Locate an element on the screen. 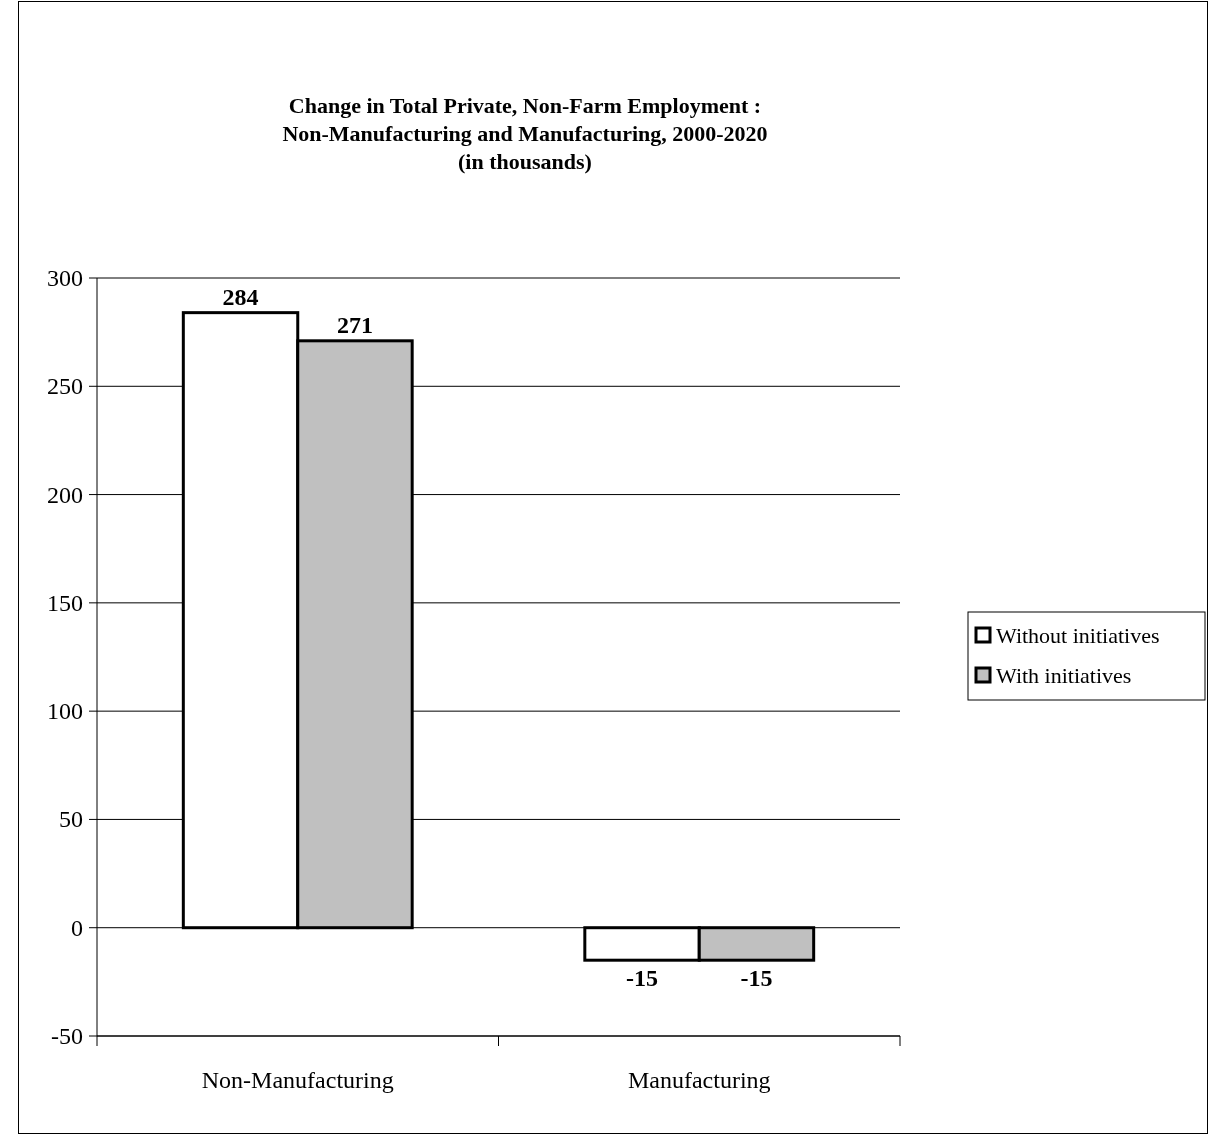 The height and width of the screenshot is (1135, 1209). data-label: 284 is located at coordinates (240, 296).